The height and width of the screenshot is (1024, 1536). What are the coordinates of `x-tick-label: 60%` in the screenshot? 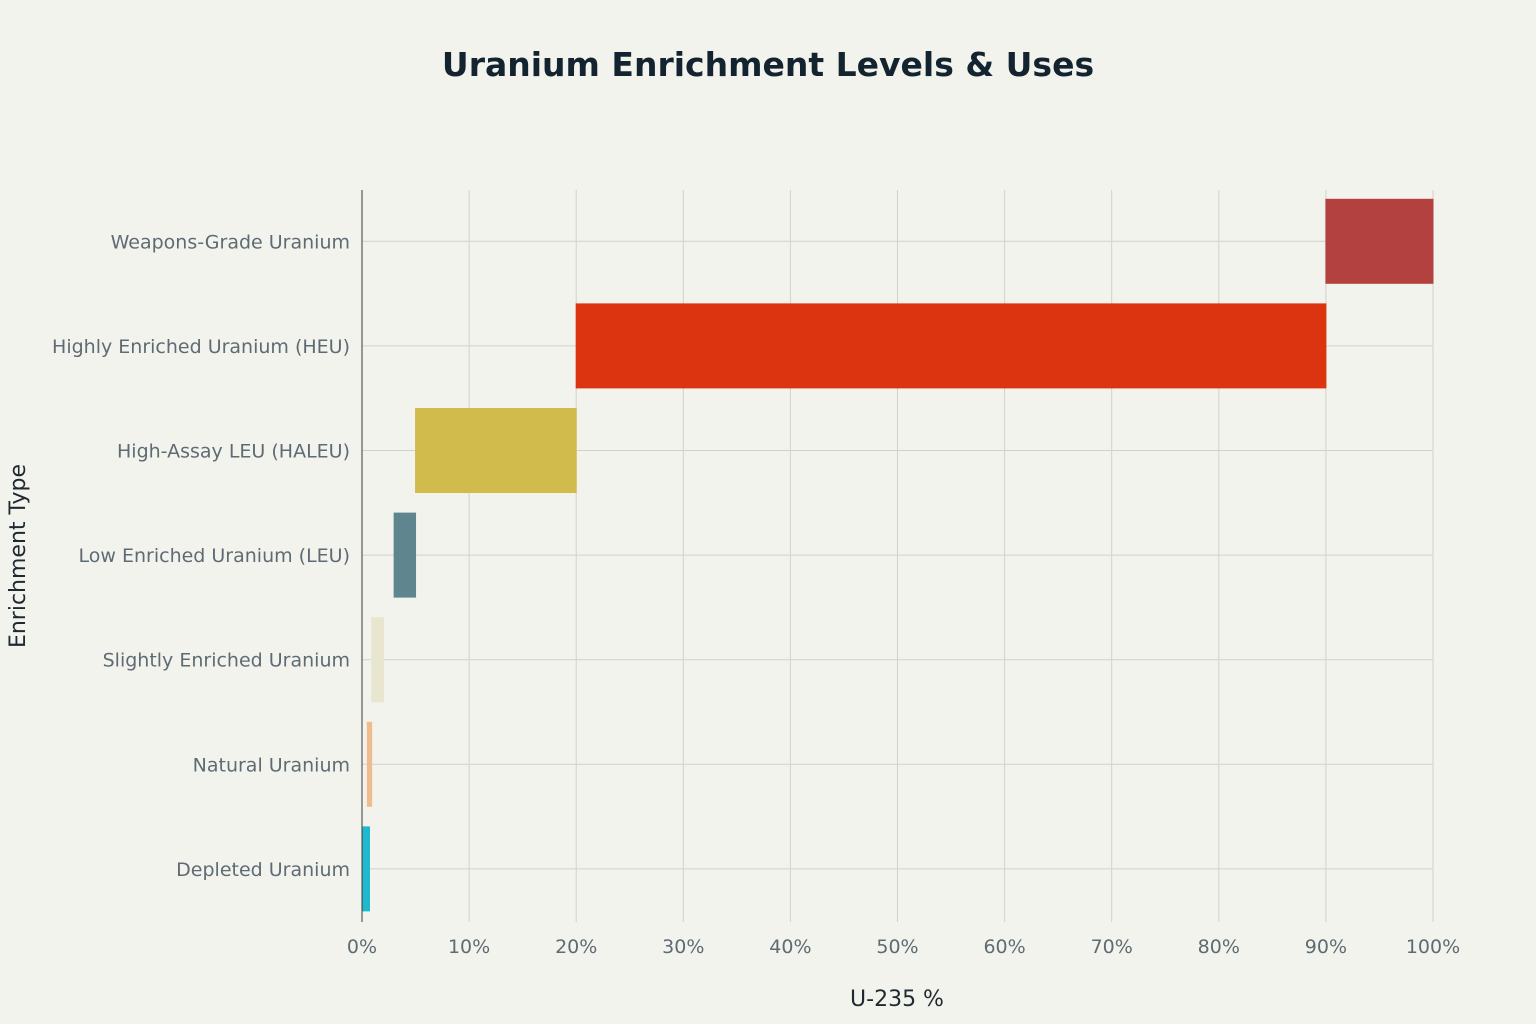 It's located at (1004, 947).